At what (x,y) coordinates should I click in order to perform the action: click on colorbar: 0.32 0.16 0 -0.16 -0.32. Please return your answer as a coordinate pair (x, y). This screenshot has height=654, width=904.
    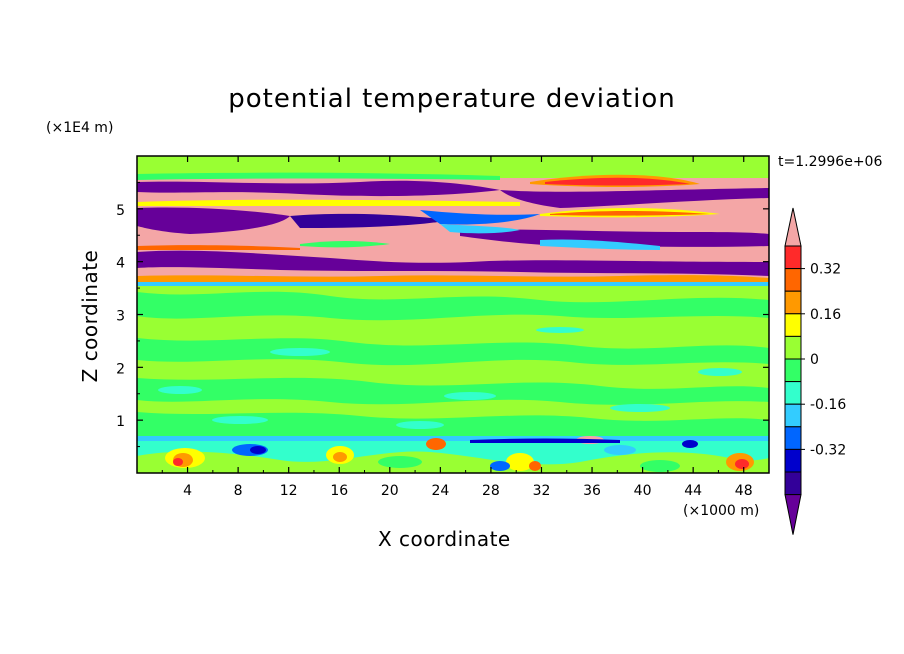
    Looking at the image, I should click on (815, 371).